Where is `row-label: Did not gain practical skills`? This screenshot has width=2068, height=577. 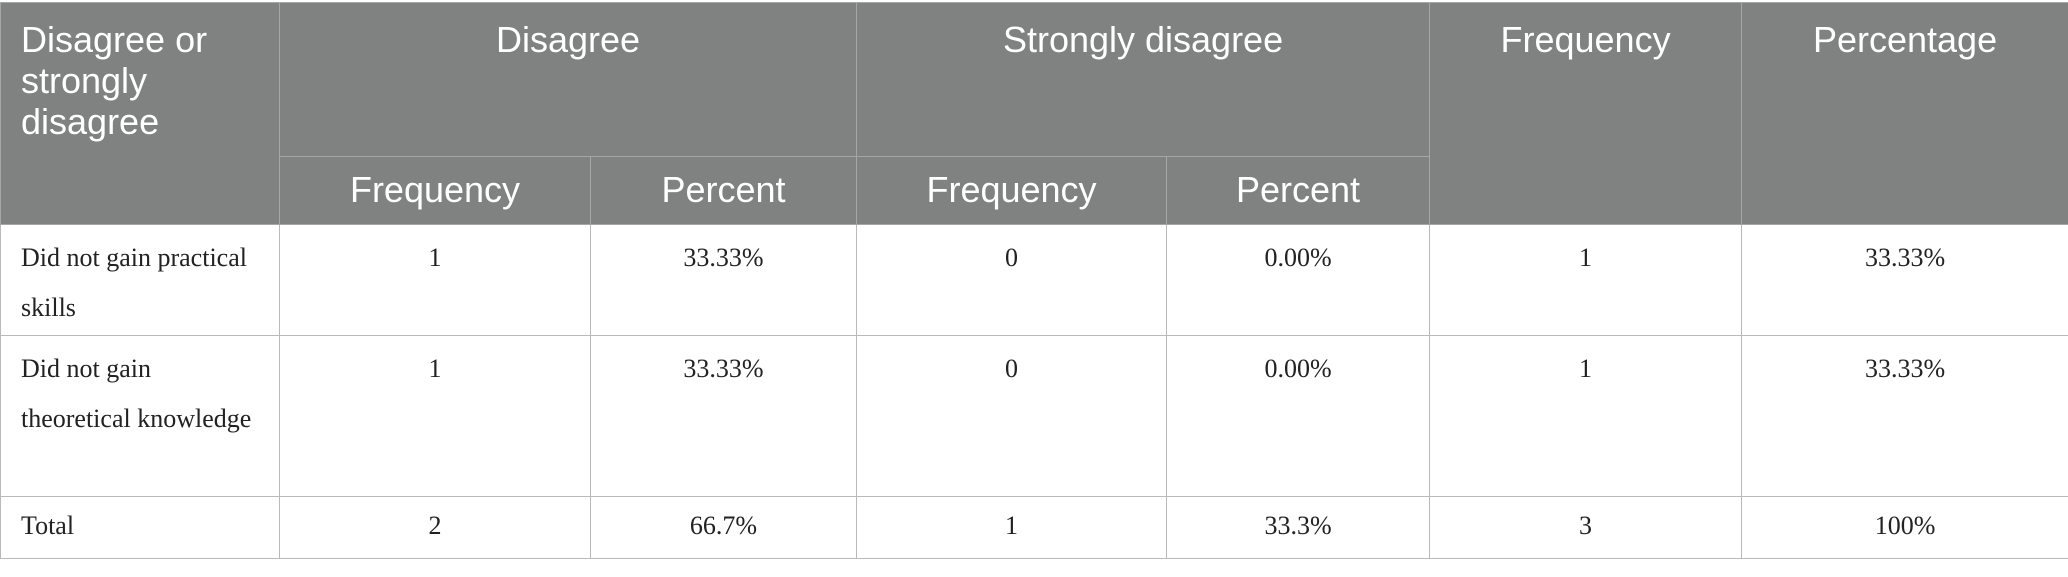 row-label: Did not gain practical skills is located at coordinates (140, 280).